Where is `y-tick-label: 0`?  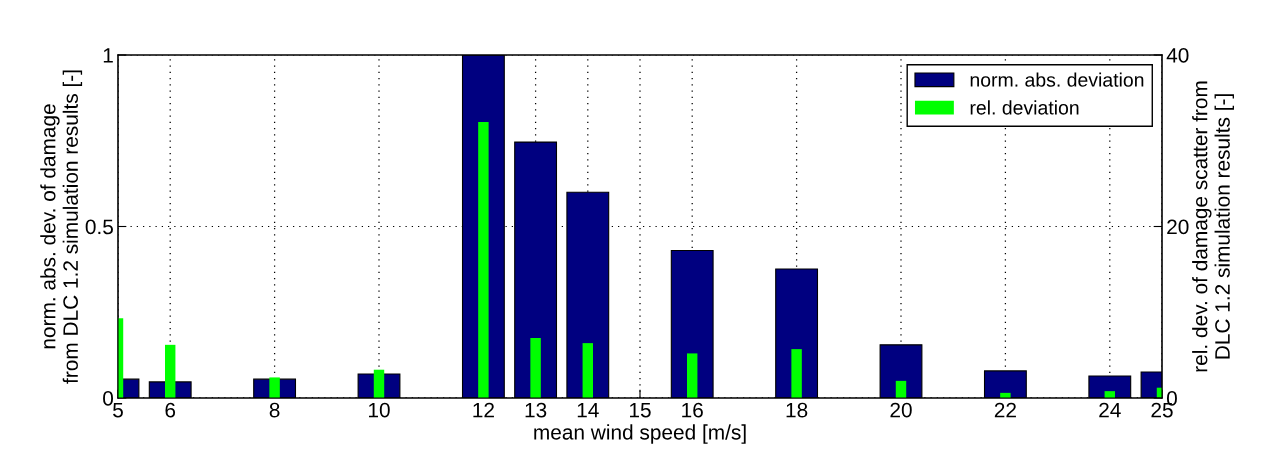
y-tick-label: 0 is located at coordinates (108, 398).